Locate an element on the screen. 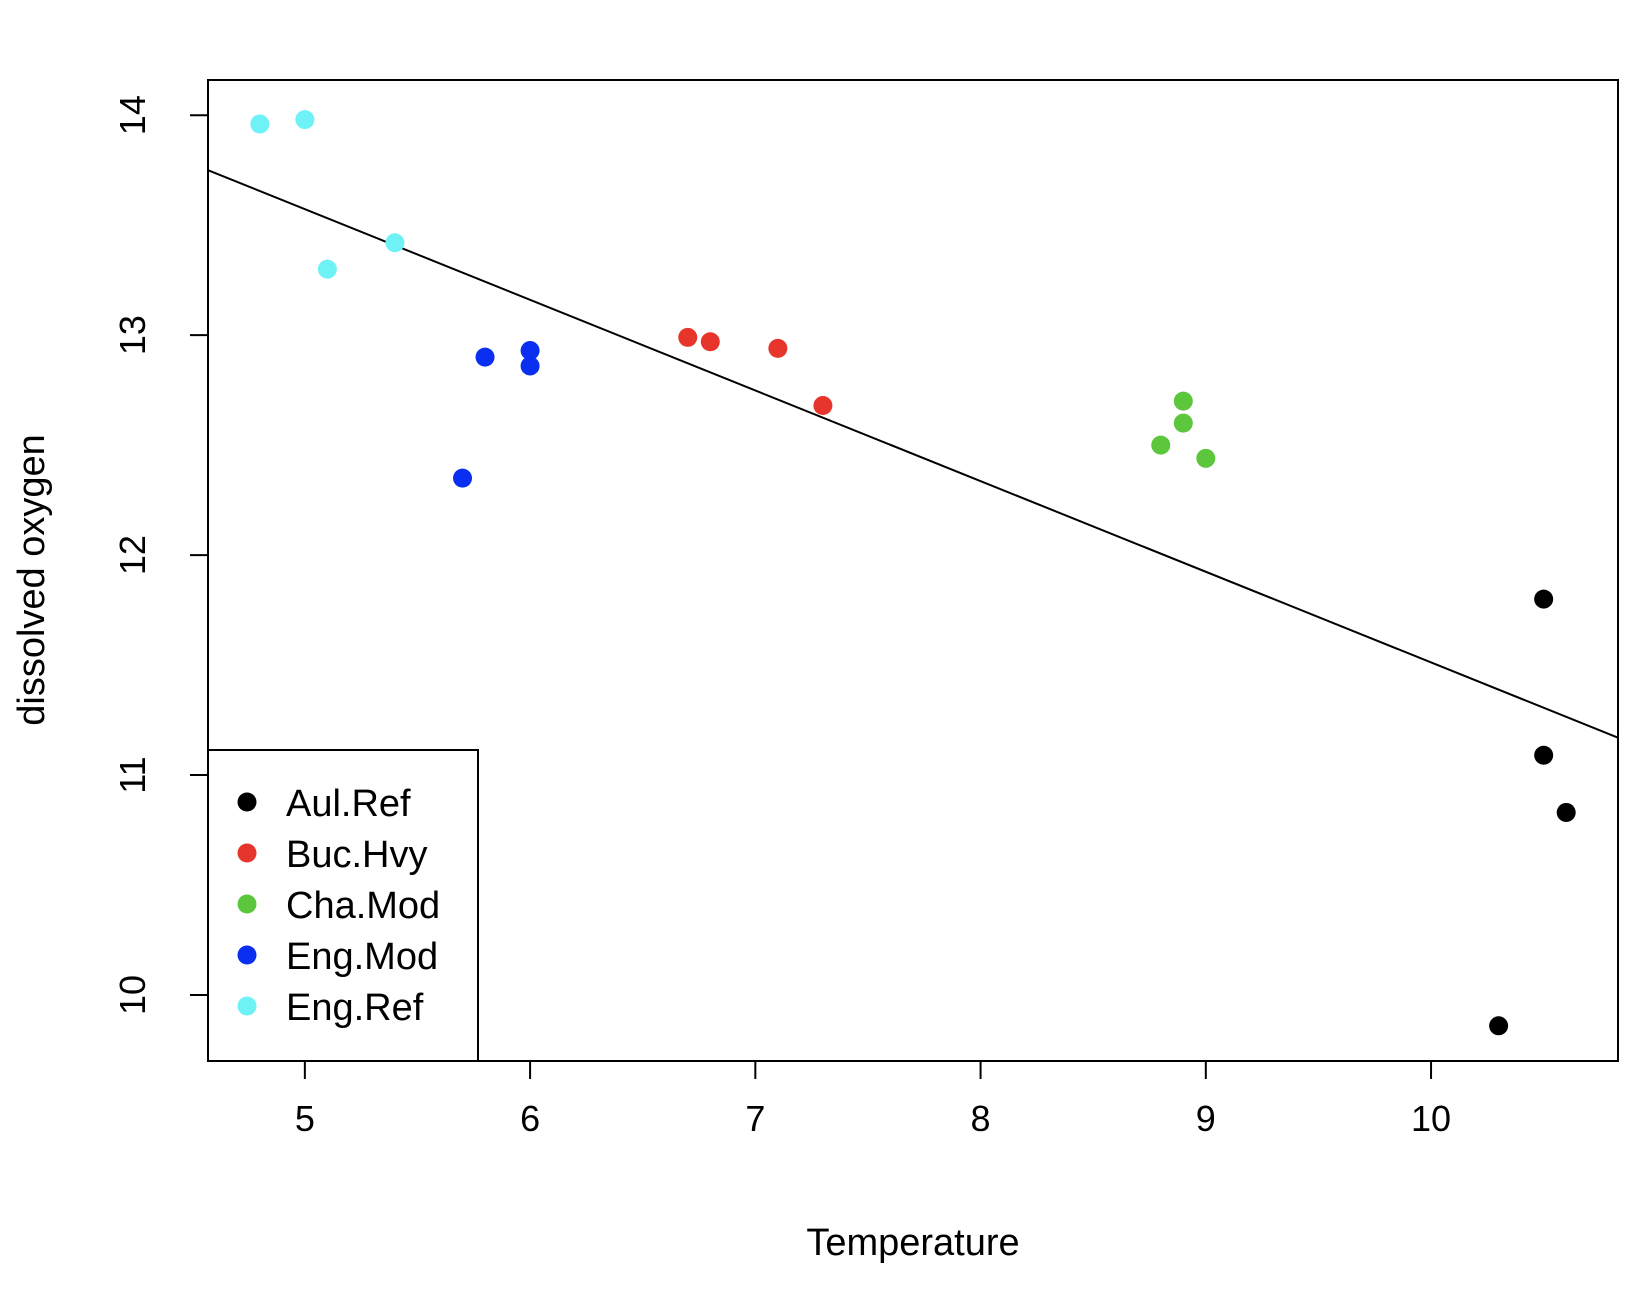  series-cha-mod is located at coordinates (1183, 429).